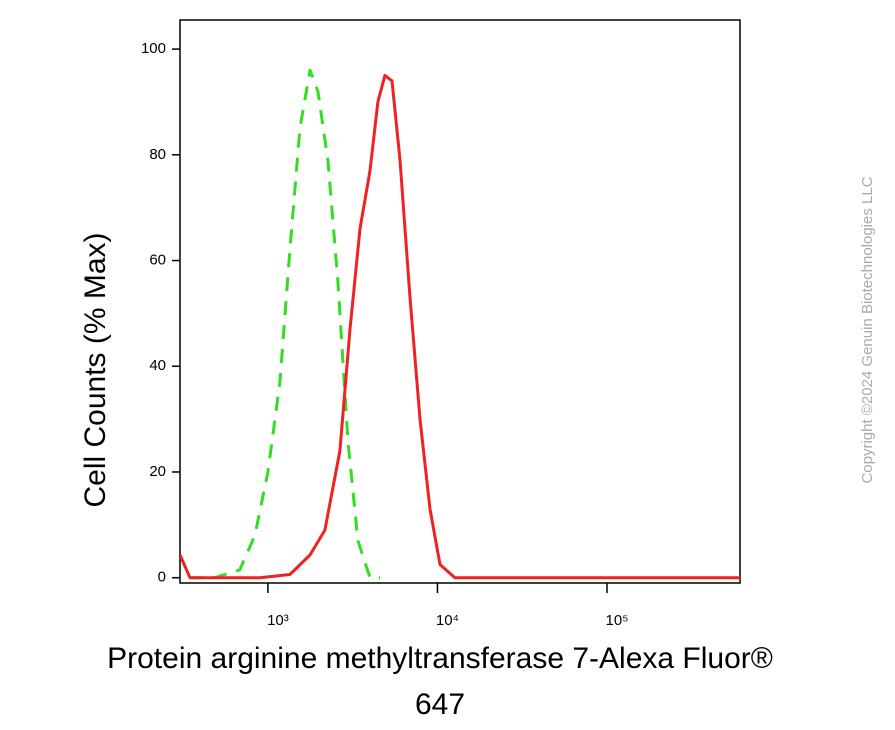  What do you see at coordinates (440, 704) in the screenshot?
I see `x-axis-label: 647` at bounding box center [440, 704].